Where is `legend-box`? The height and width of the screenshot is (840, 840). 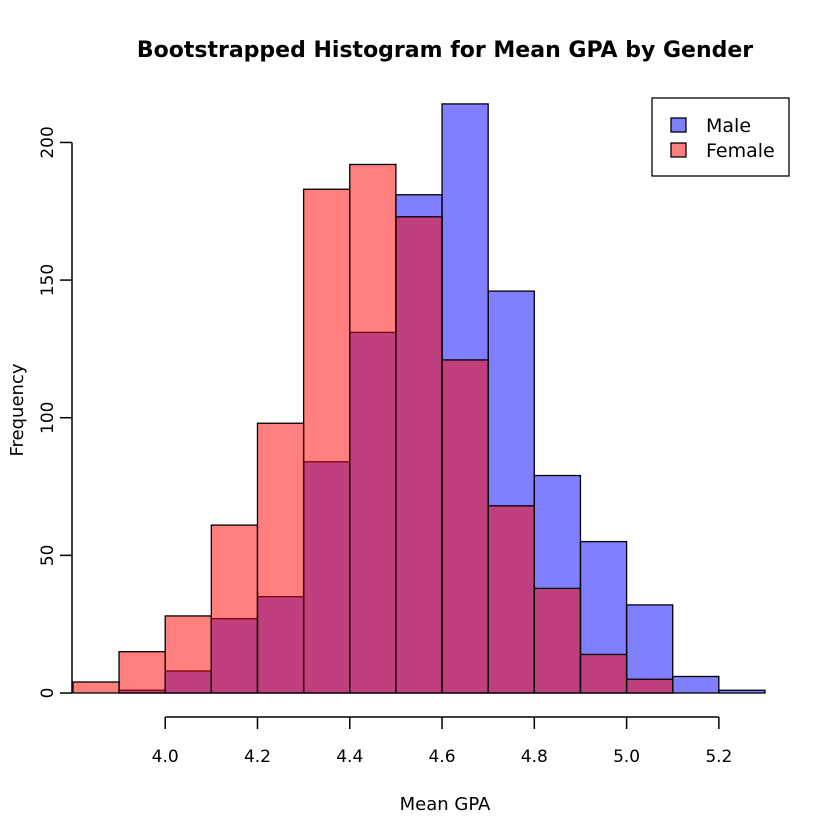
legend-box is located at coordinates (720, 137).